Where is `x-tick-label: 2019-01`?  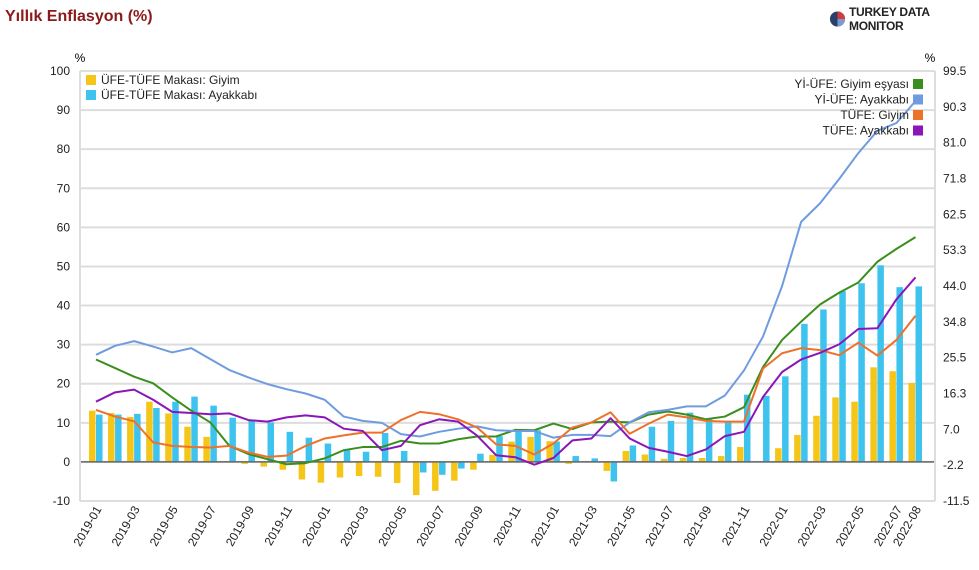
x-tick-label: 2019-01 is located at coordinates (87, 525).